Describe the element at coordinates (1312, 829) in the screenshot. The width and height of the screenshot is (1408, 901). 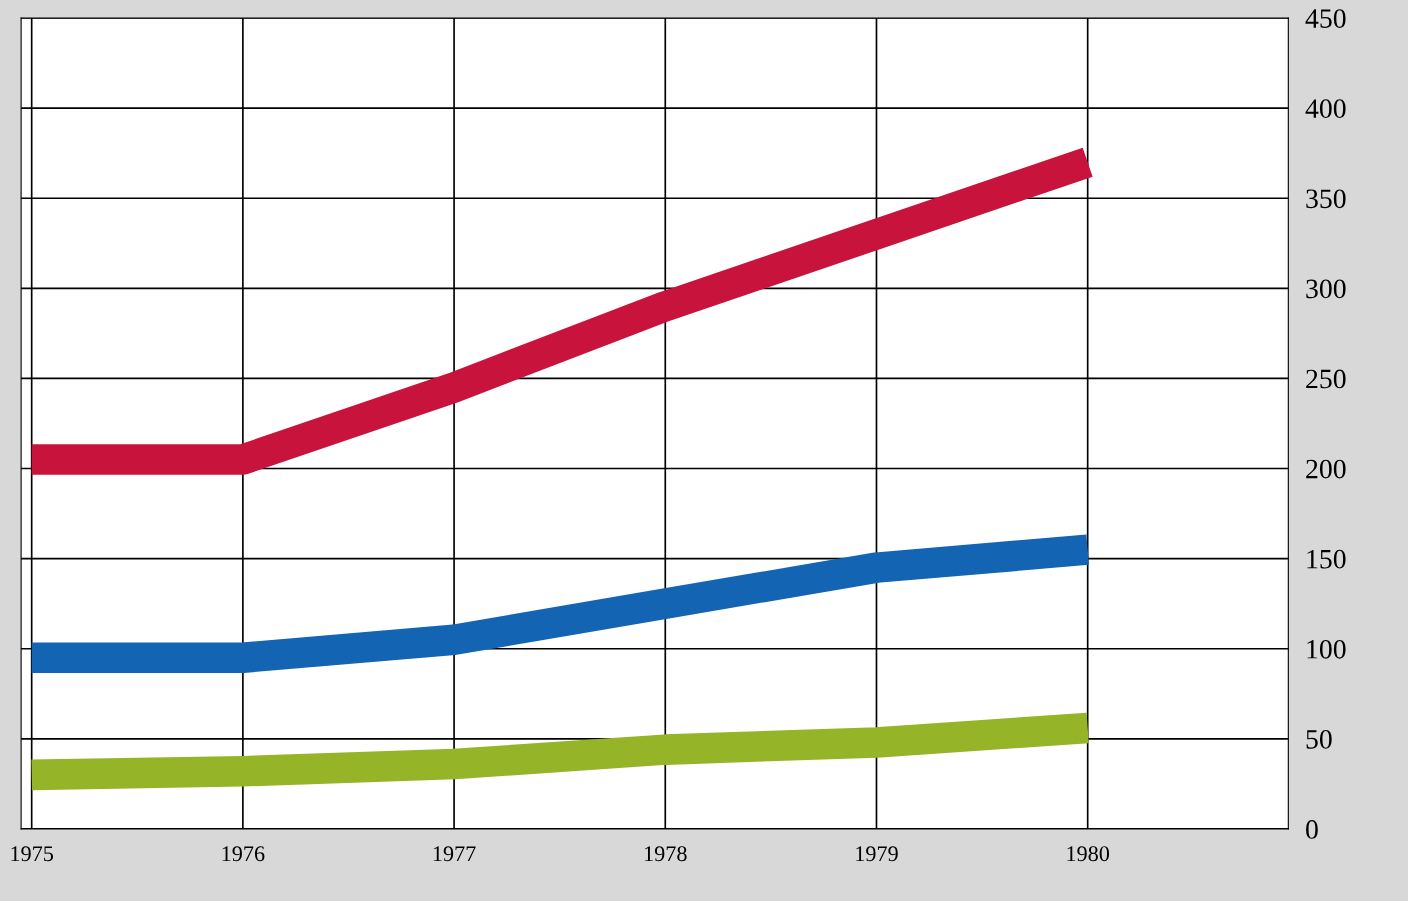
I see `y-tick-label: 0` at that location.